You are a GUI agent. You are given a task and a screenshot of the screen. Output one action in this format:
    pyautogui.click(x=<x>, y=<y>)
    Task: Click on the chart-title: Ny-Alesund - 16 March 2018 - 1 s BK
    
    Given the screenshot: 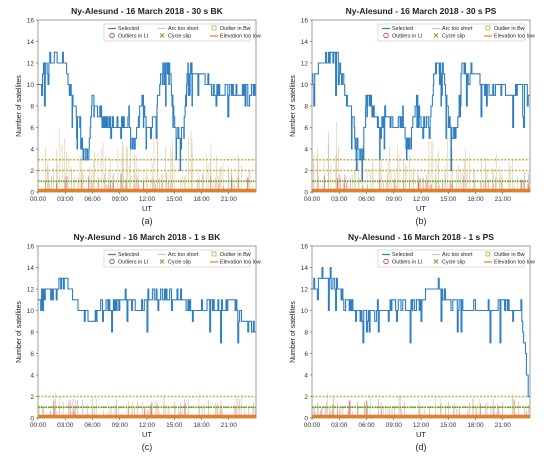 What is the action you would take?
    pyautogui.click(x=148, y=237)
    